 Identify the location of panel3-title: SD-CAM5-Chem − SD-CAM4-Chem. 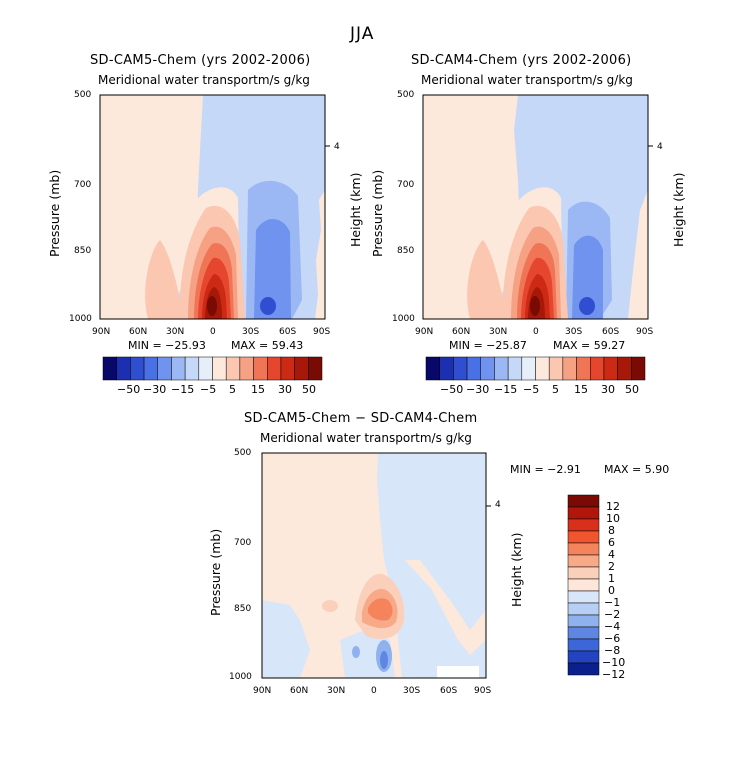
(361, 418).